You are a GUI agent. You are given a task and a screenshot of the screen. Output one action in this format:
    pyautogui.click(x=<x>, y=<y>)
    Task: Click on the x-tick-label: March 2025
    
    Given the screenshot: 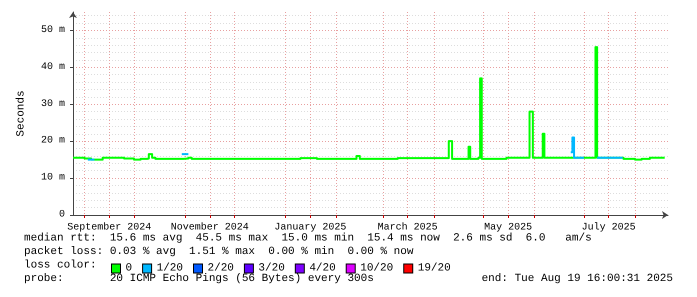 What is the action you would take?
    pyautogui.click(x=408, y=228)
    